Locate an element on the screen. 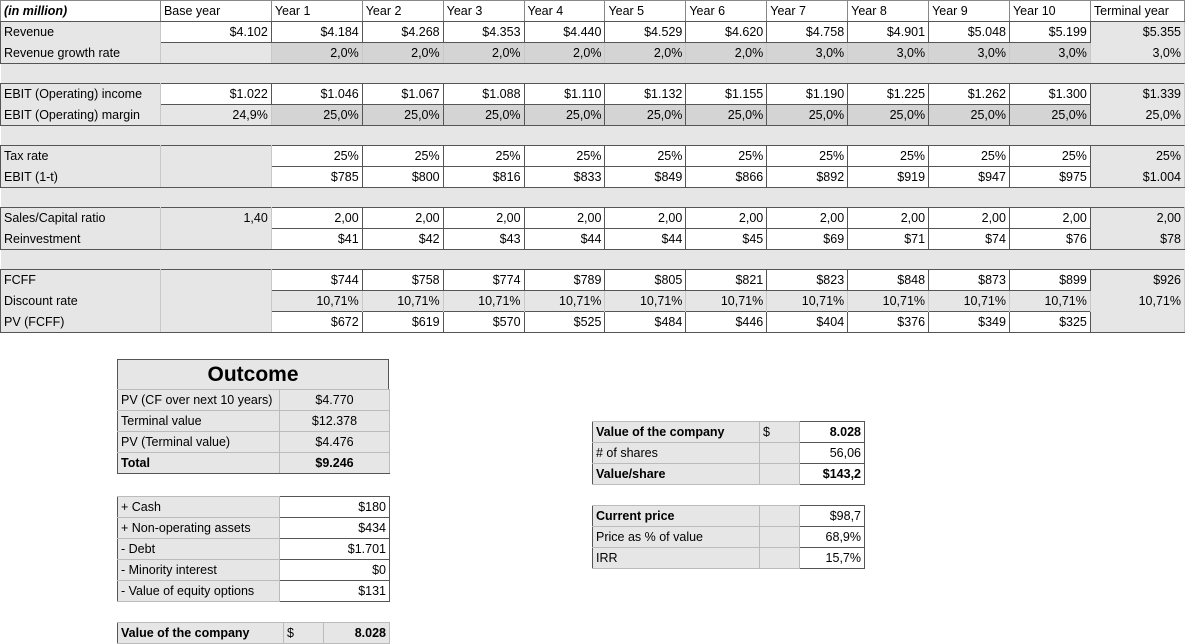  pv-cf-value: $4.770 is located at coordinates (334, 400).